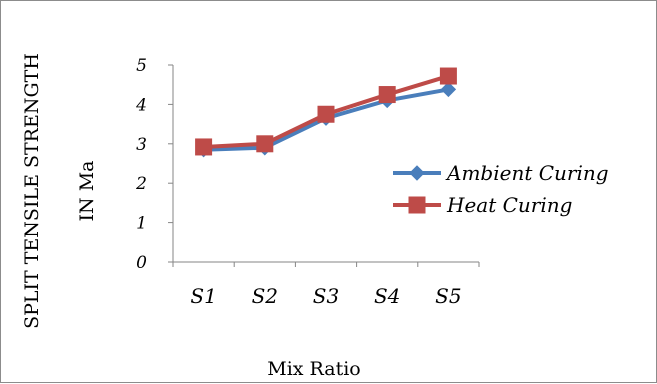  I want to click on legend-label: Heat Curing, so click(509, 205).